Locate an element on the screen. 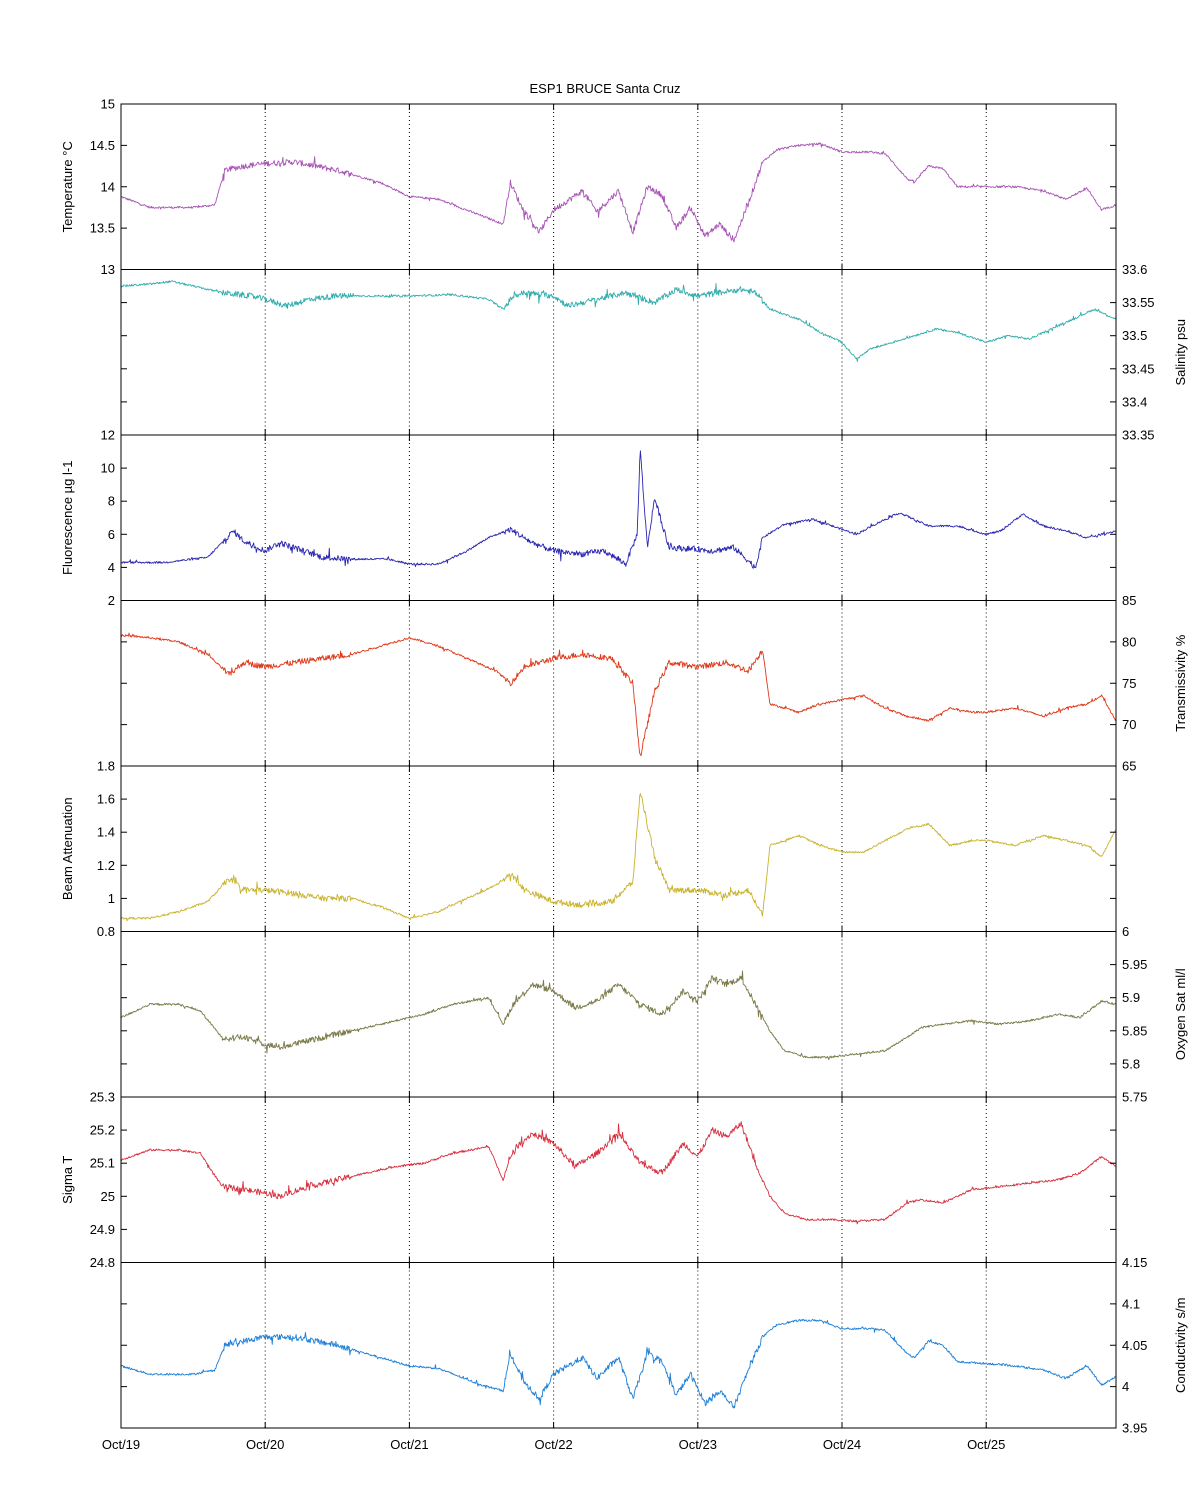 Image resolution: width=1200 pixels, height=1506 pixels. y-tick-label: 0.8 is located at coordinates (106, 931).